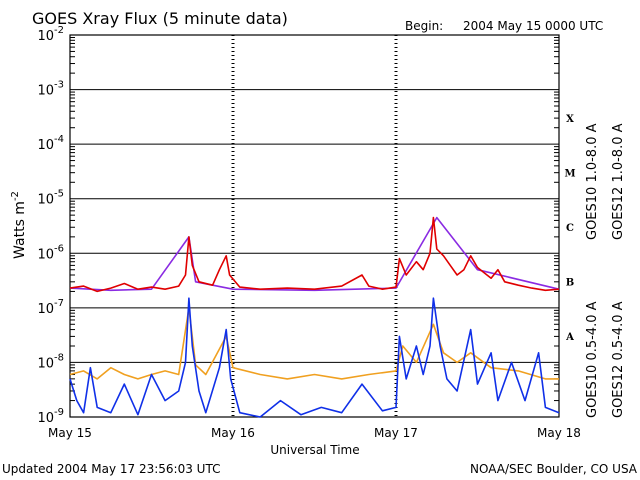 The height and width of the screenshot is (480, 640). I want to click on y-tick-exponent: -6, so click(59, 248).